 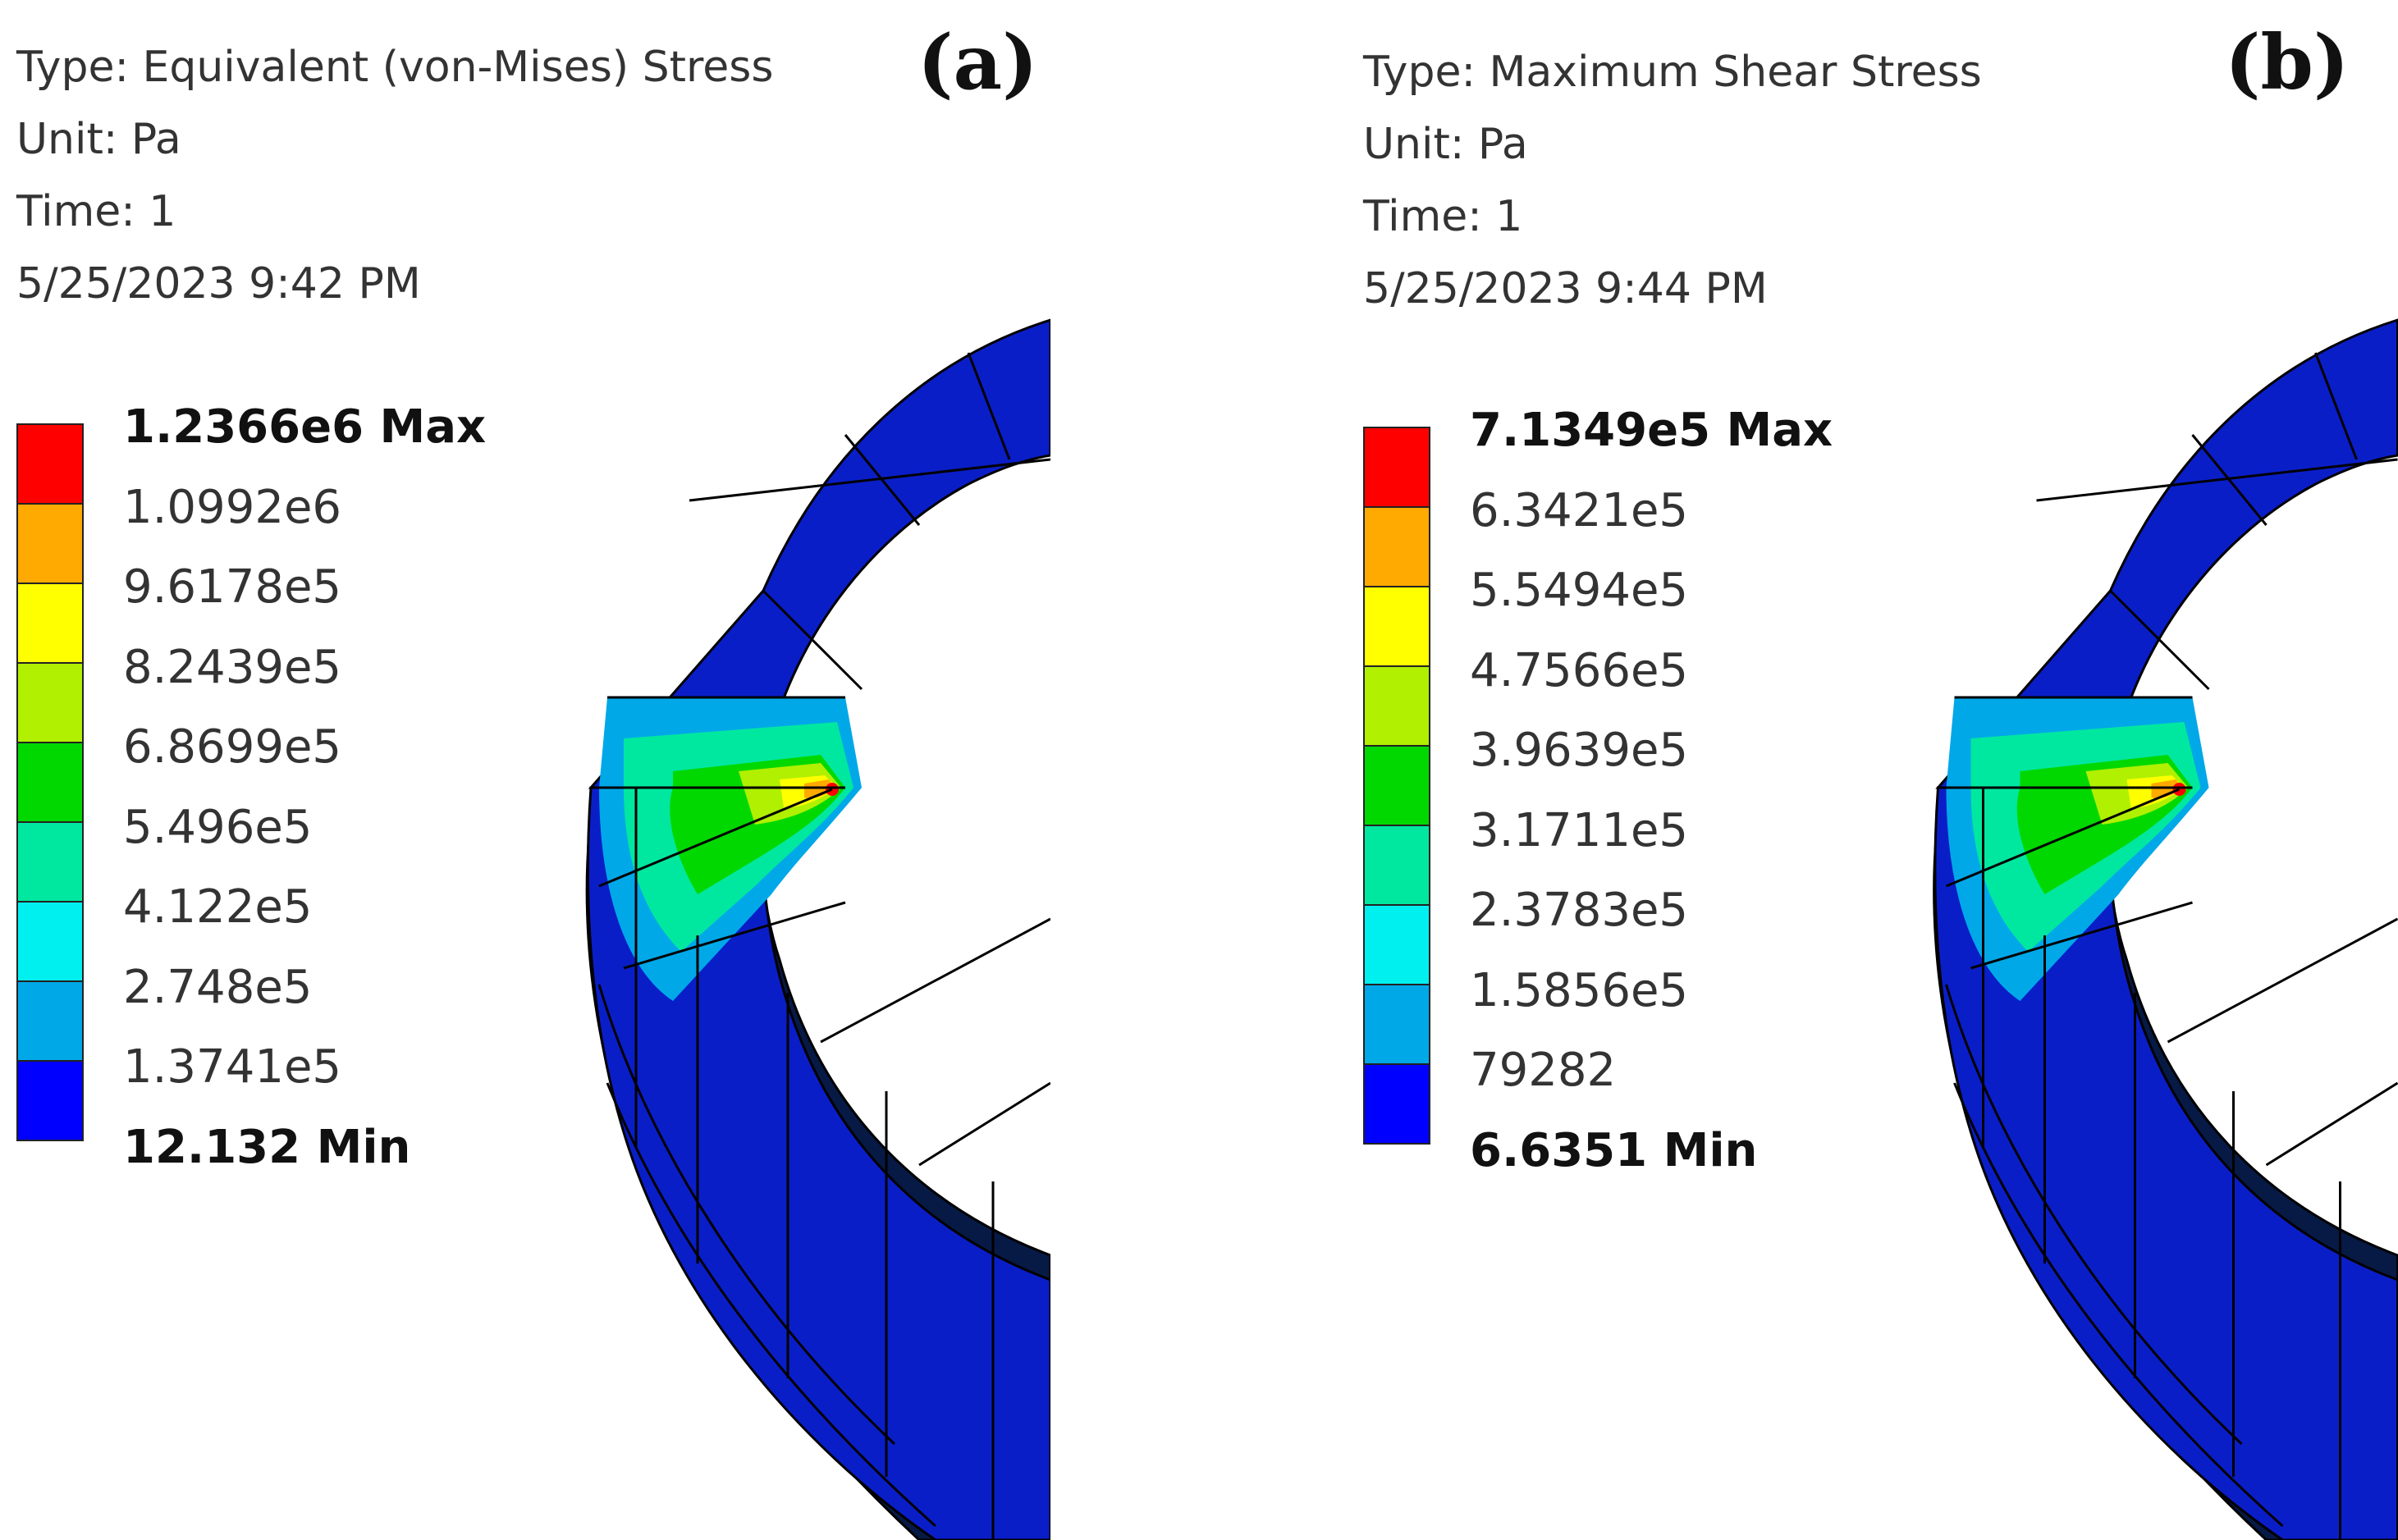 I want to click on panel-label: (a), so click(x=978, y=62).